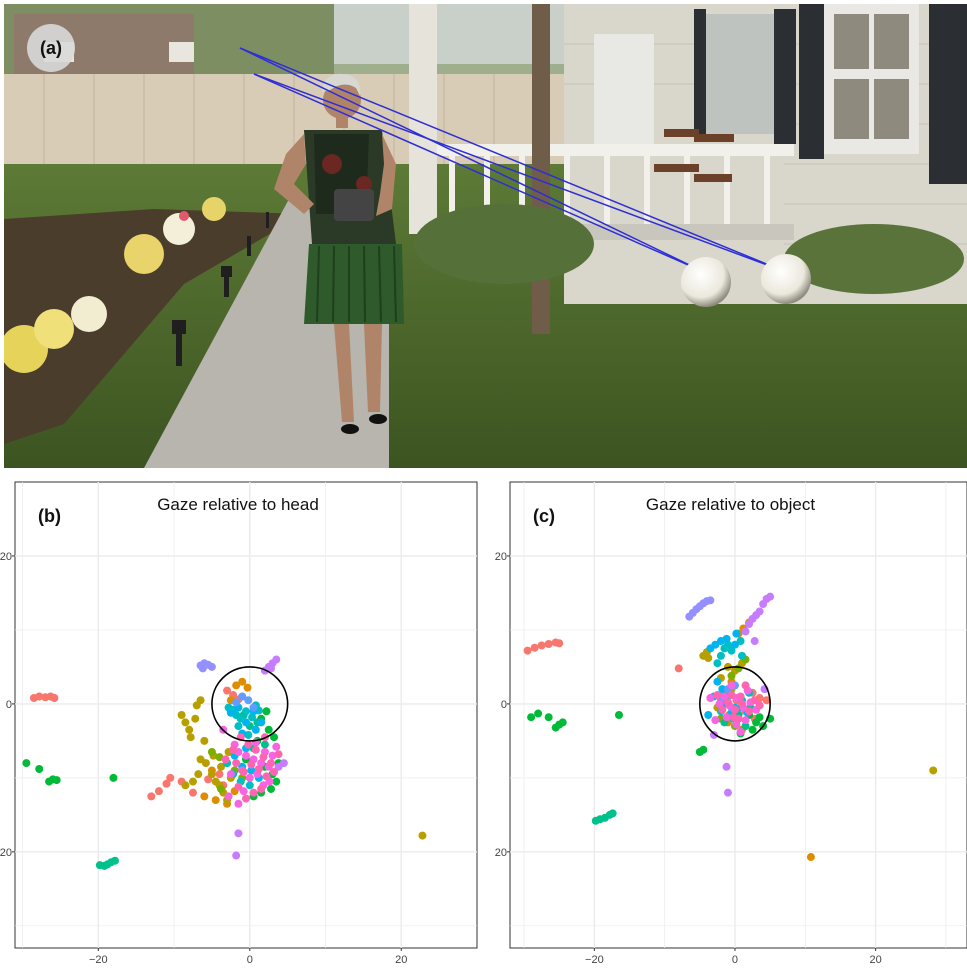 Image resolution: width=967 pixels, height=973 pixels. I want to click on target-sphere-right, so click(786, 279).